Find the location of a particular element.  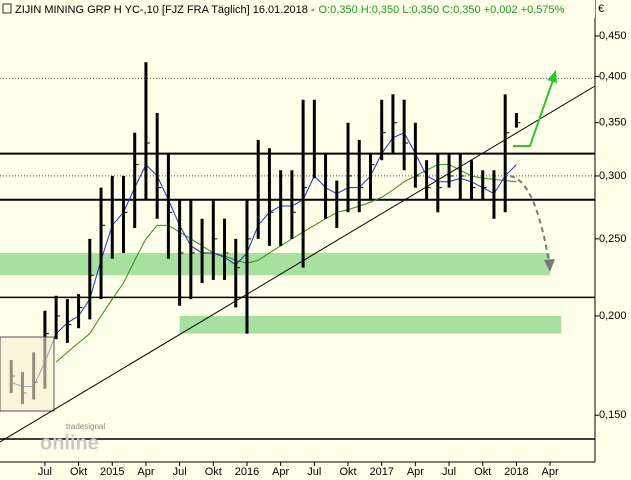

y-tick-label: 0,400 is located at coordinates (613, 77).